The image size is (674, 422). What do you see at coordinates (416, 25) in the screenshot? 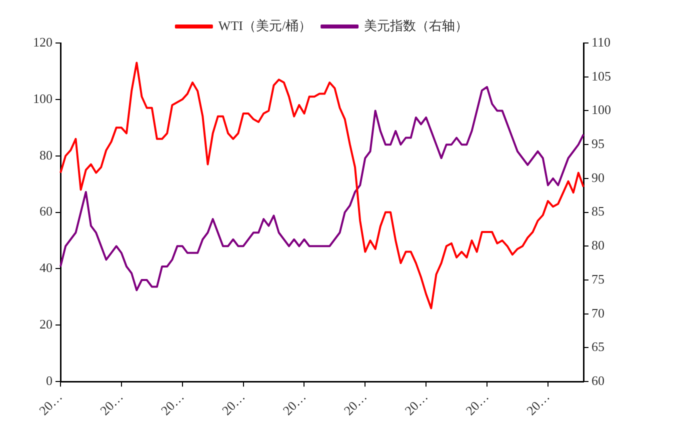
I see `legend-label: 美元指数（右轴）` at bounding box center [416, 25].